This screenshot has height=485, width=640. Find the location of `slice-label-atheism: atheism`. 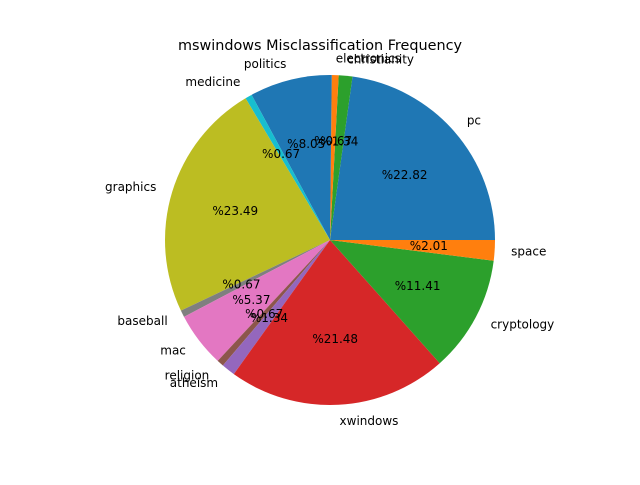

slice-label-atheism: atheism is located at coordinates (194, 383).